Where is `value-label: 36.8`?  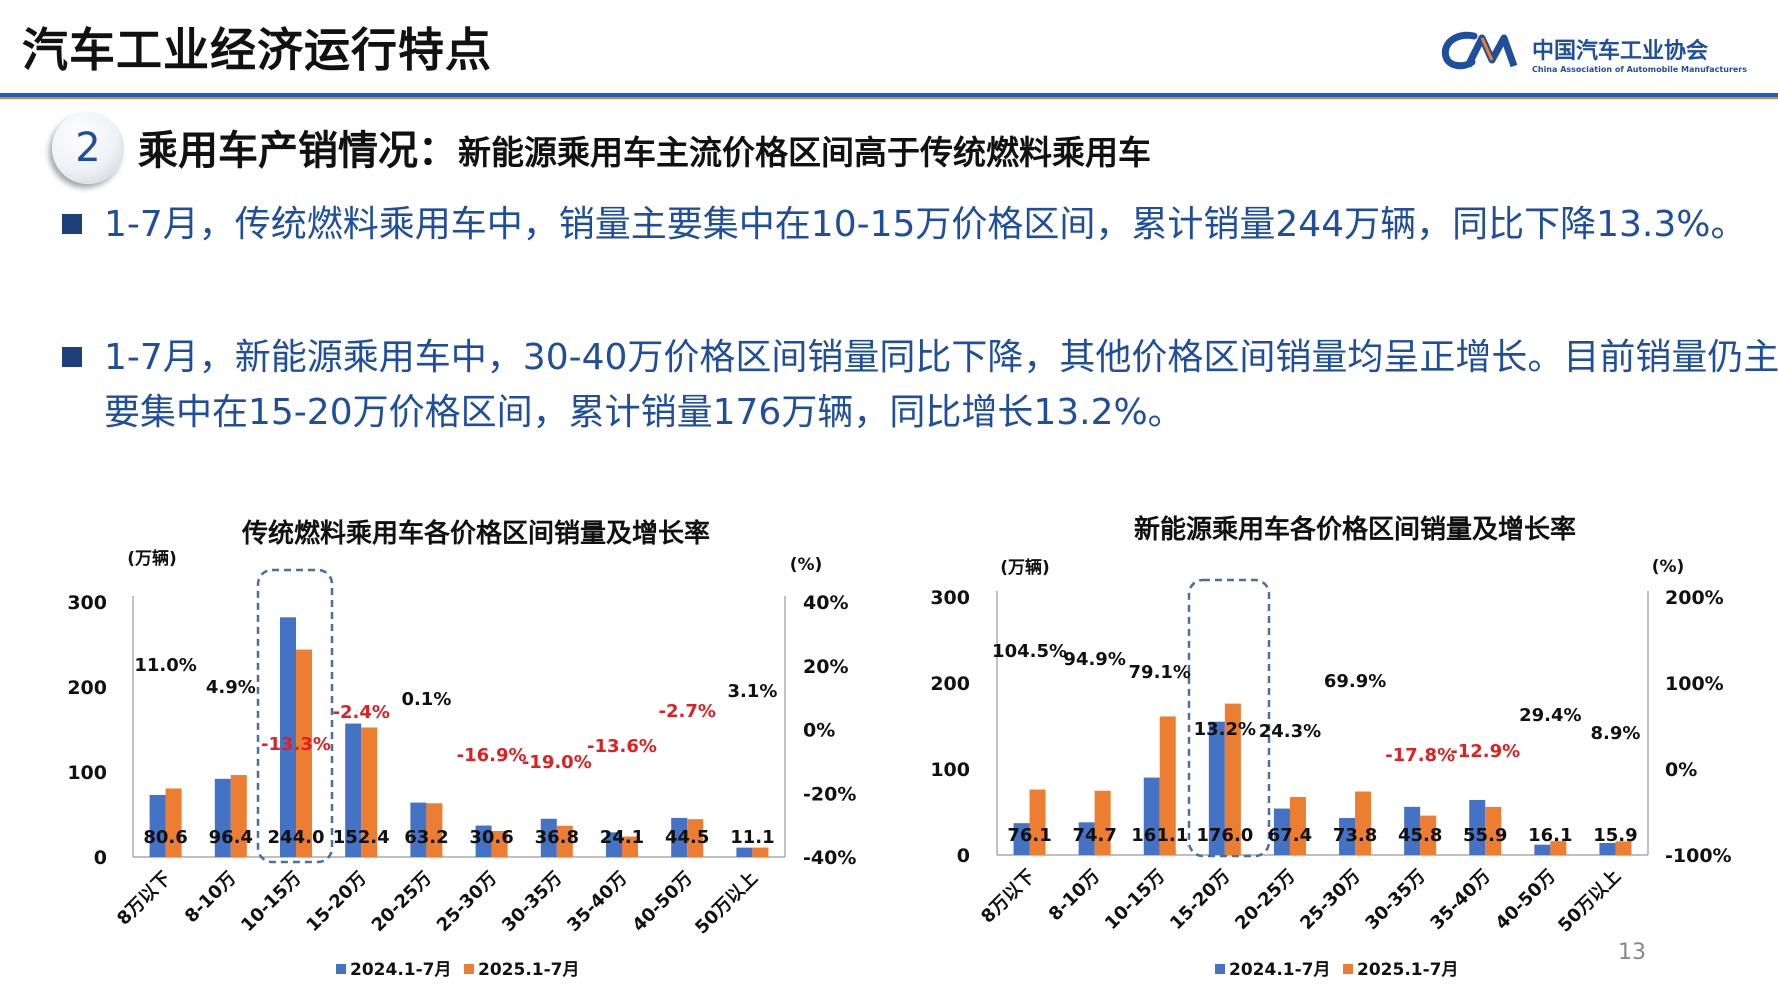
value-label: 36.8 is located at coordinates (557, 837).